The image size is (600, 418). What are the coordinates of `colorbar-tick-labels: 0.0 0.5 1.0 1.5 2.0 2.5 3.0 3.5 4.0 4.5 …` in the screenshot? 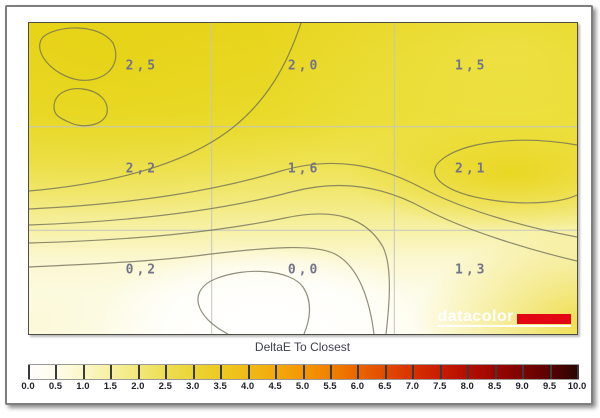 It's located at (303, 387).